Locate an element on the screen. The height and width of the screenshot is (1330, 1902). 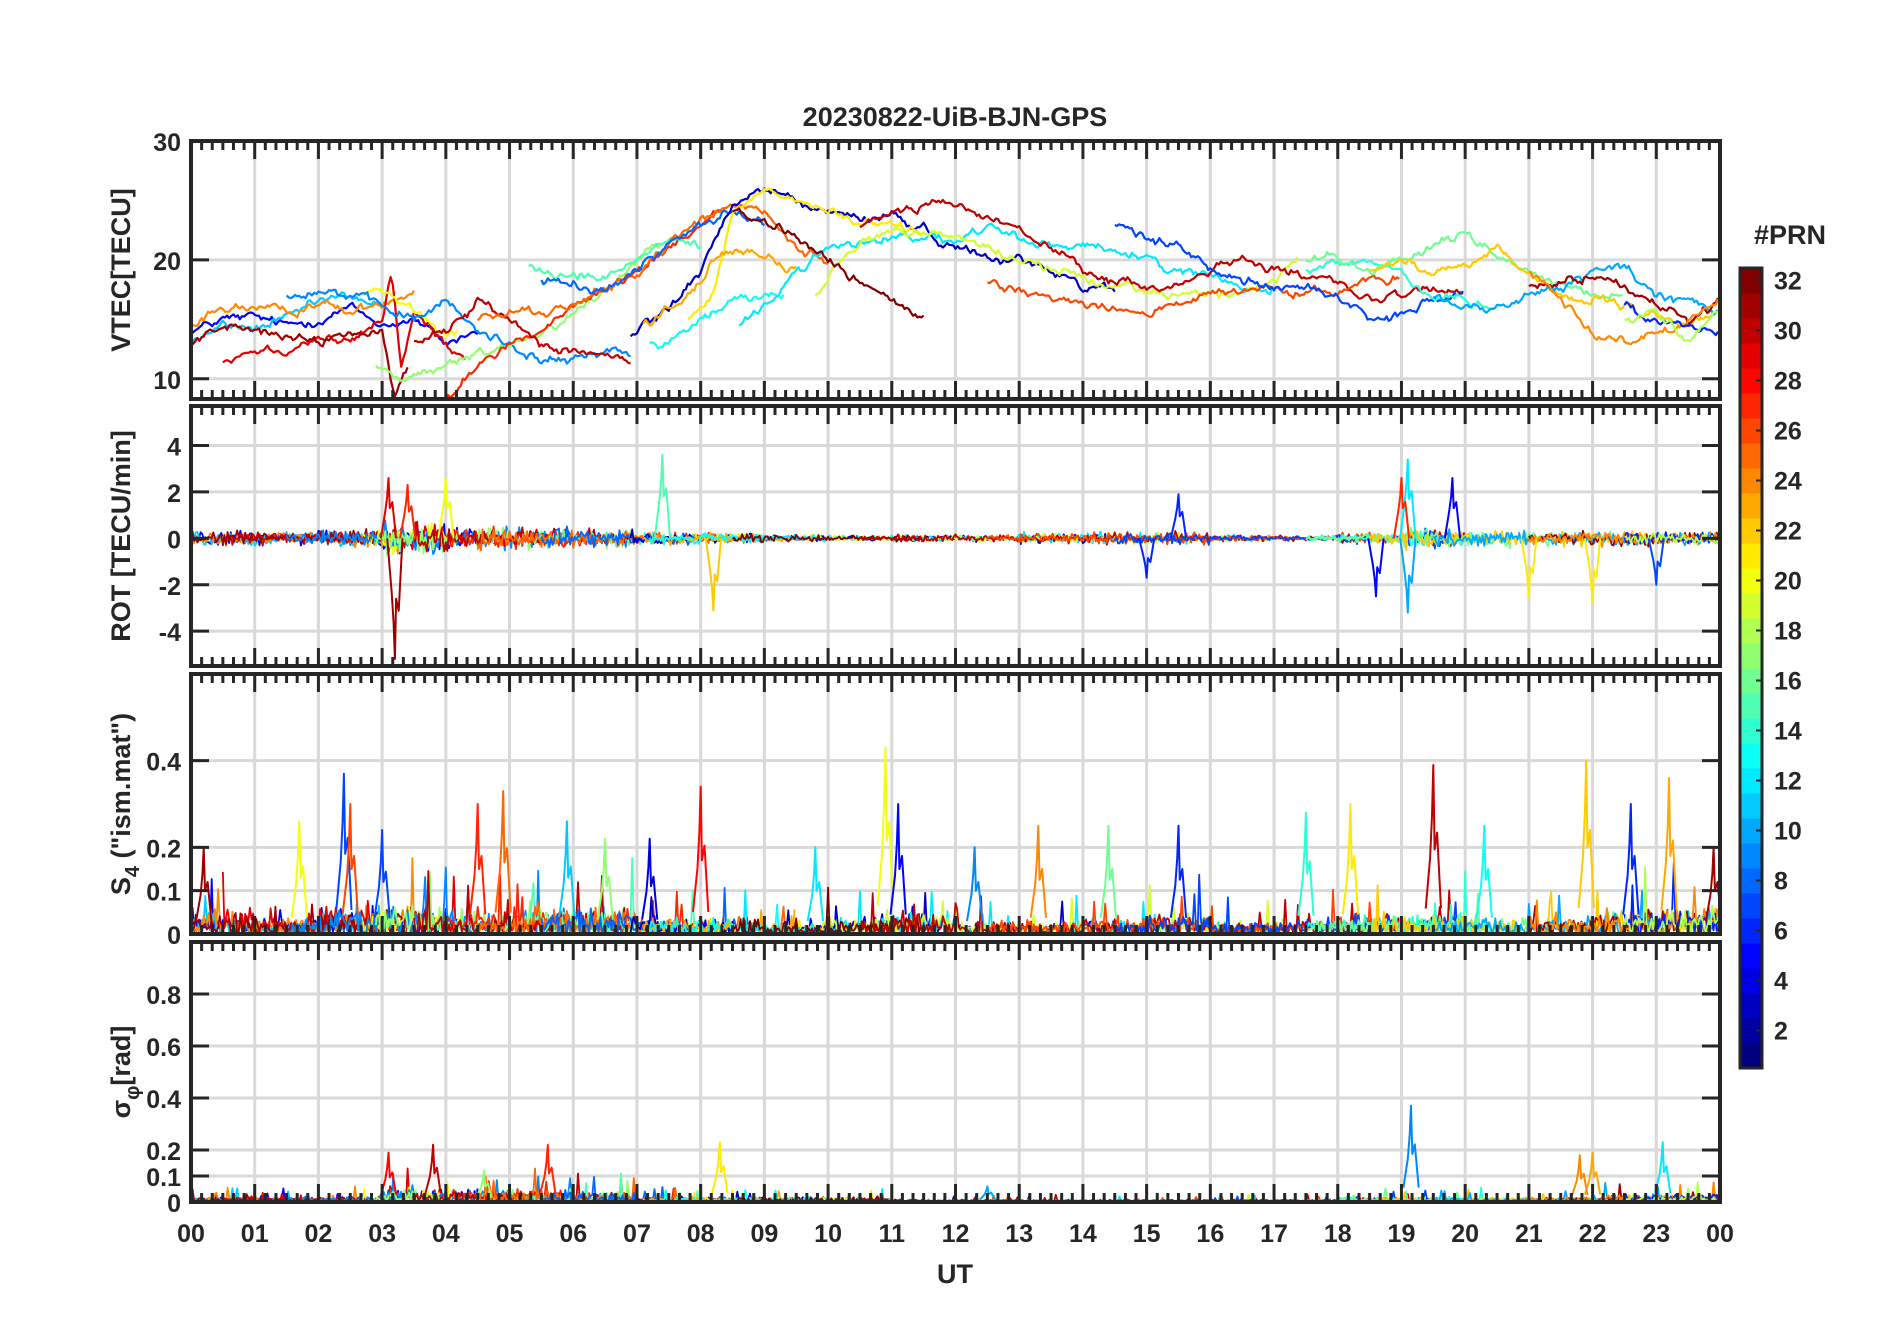
y-axis-label: σφ[rad] is located at coordinates (125, 1072).